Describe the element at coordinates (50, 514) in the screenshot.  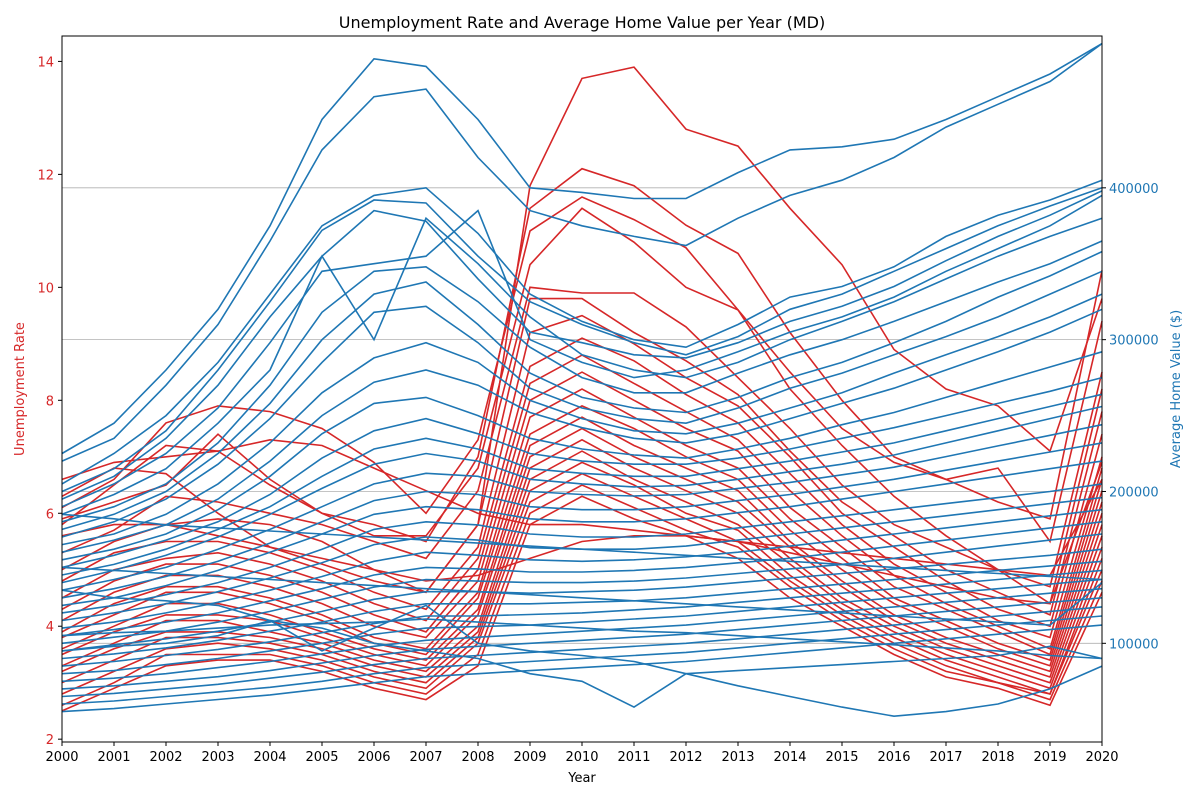
I see `y-left-tick-label-6: 6` at that location.